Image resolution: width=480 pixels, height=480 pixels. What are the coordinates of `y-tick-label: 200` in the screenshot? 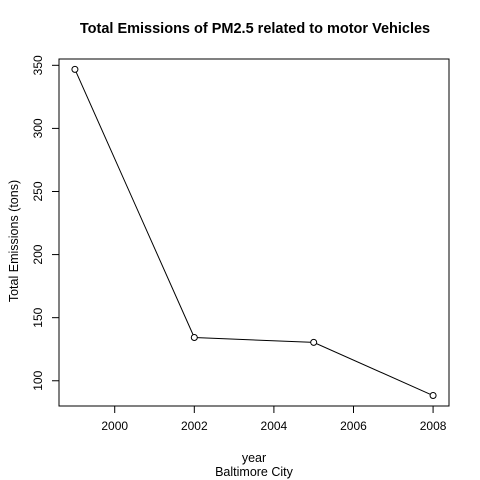 It's located at (38, 254).